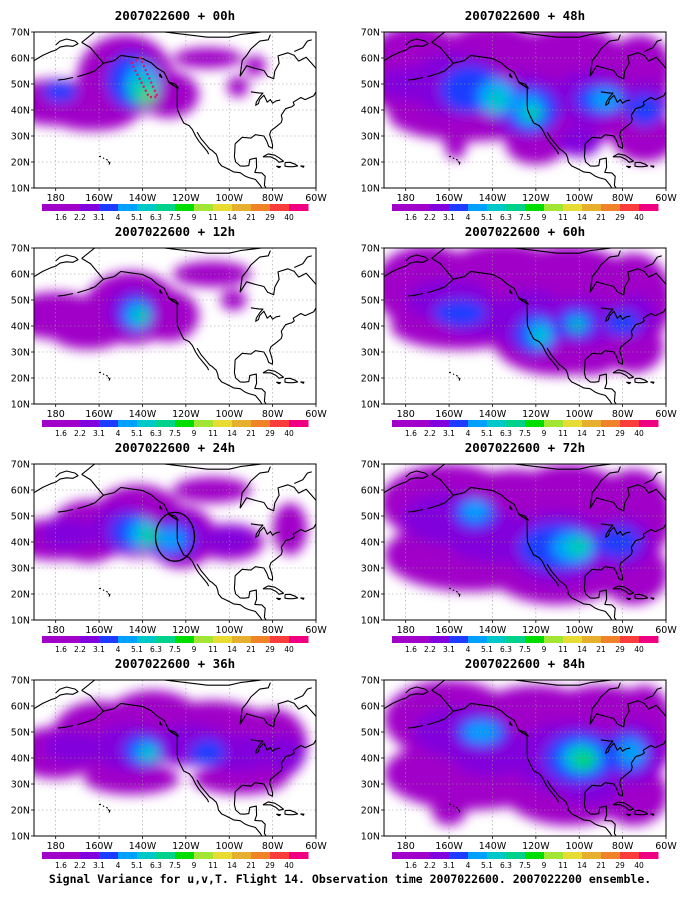 This screenshot has width=700, height=900. I want to click on colorbar-label: 21, so click(251, 865).